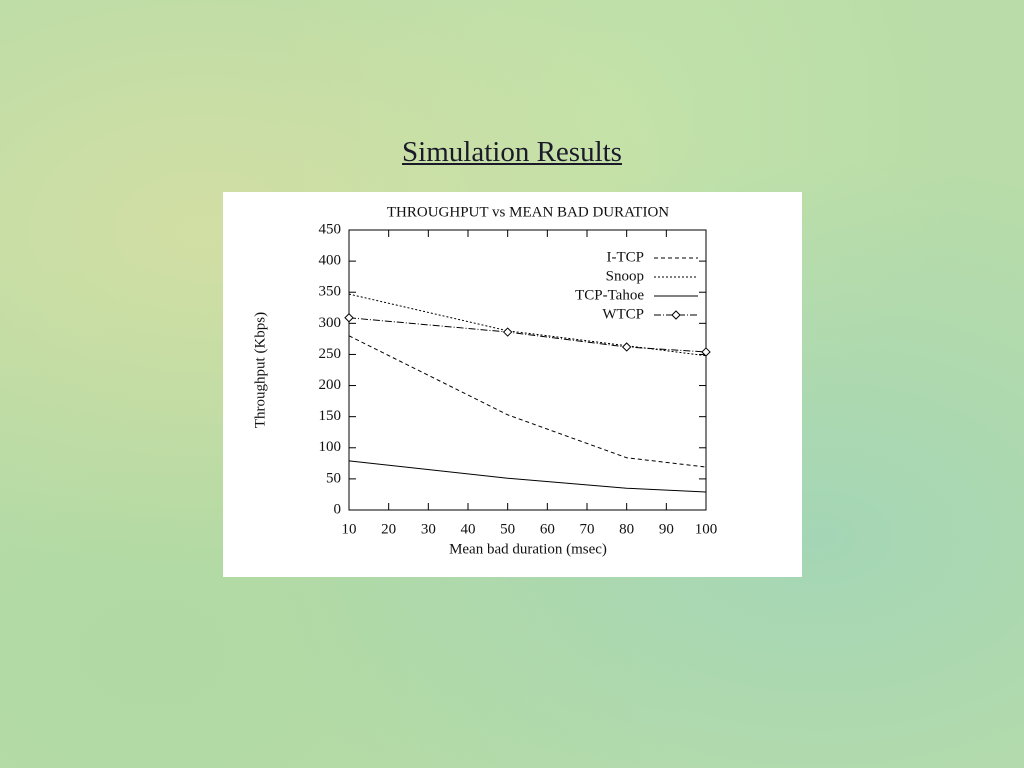  Describe the element at coordinates (330, 323) in the screenshot. I see `y-tick-label: 300` at that location.